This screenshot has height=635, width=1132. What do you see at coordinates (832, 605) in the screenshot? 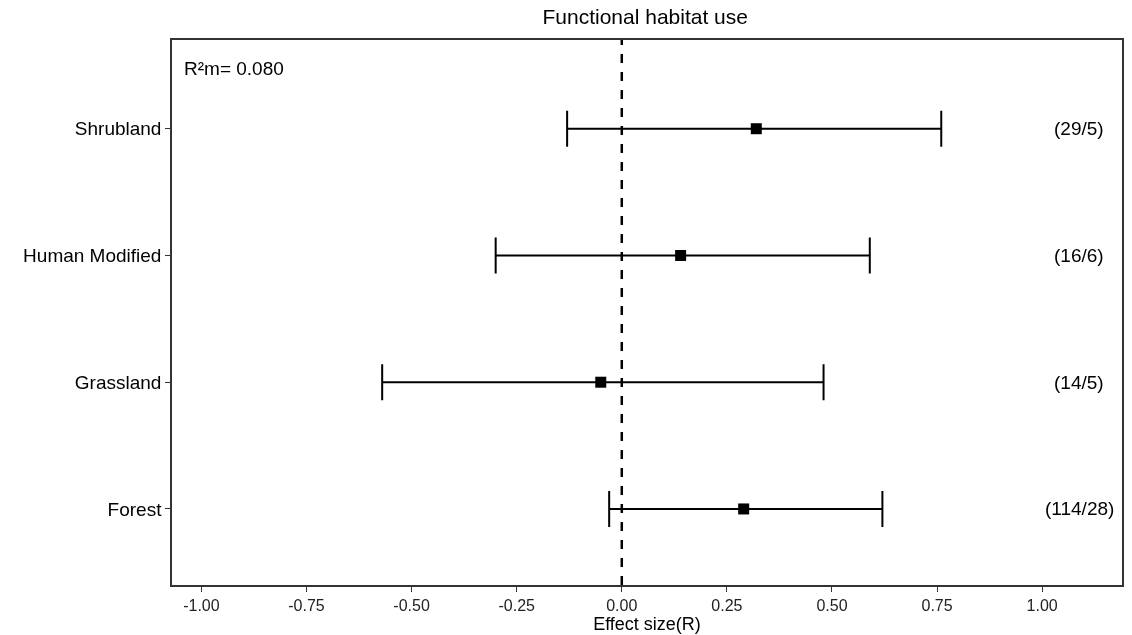
I see `x-tick-label: 0.50` at bounding box center [832, 605].